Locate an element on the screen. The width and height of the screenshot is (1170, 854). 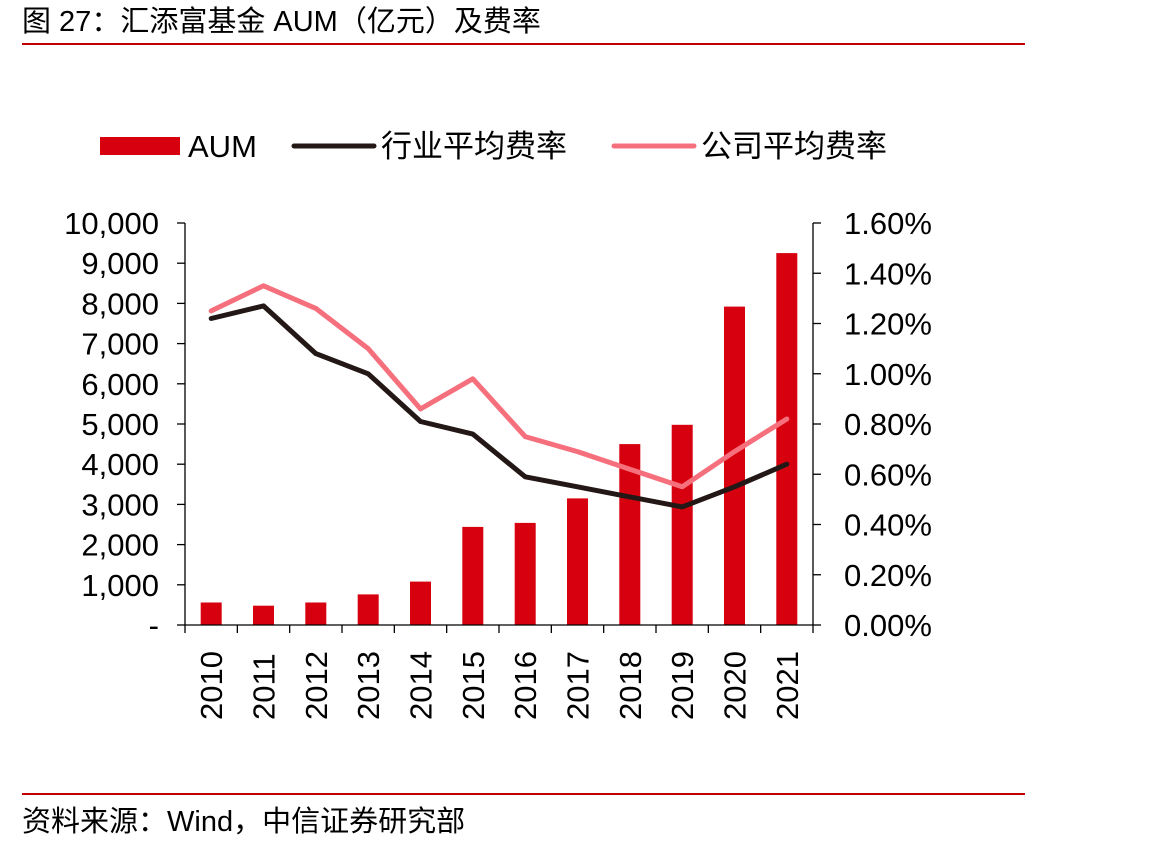
aum-bar-2021 is located at coordinates (787, 439).